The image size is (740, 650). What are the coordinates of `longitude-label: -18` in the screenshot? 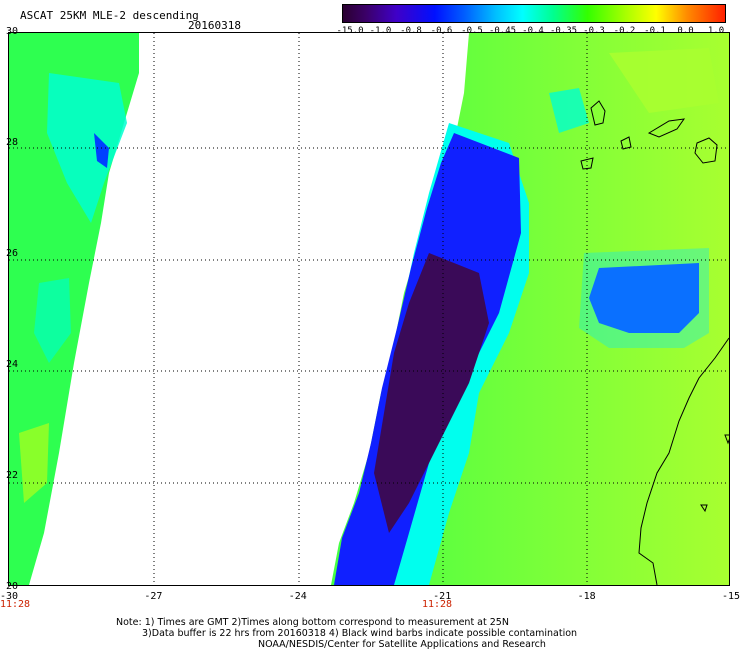 It's located at (586, 596).